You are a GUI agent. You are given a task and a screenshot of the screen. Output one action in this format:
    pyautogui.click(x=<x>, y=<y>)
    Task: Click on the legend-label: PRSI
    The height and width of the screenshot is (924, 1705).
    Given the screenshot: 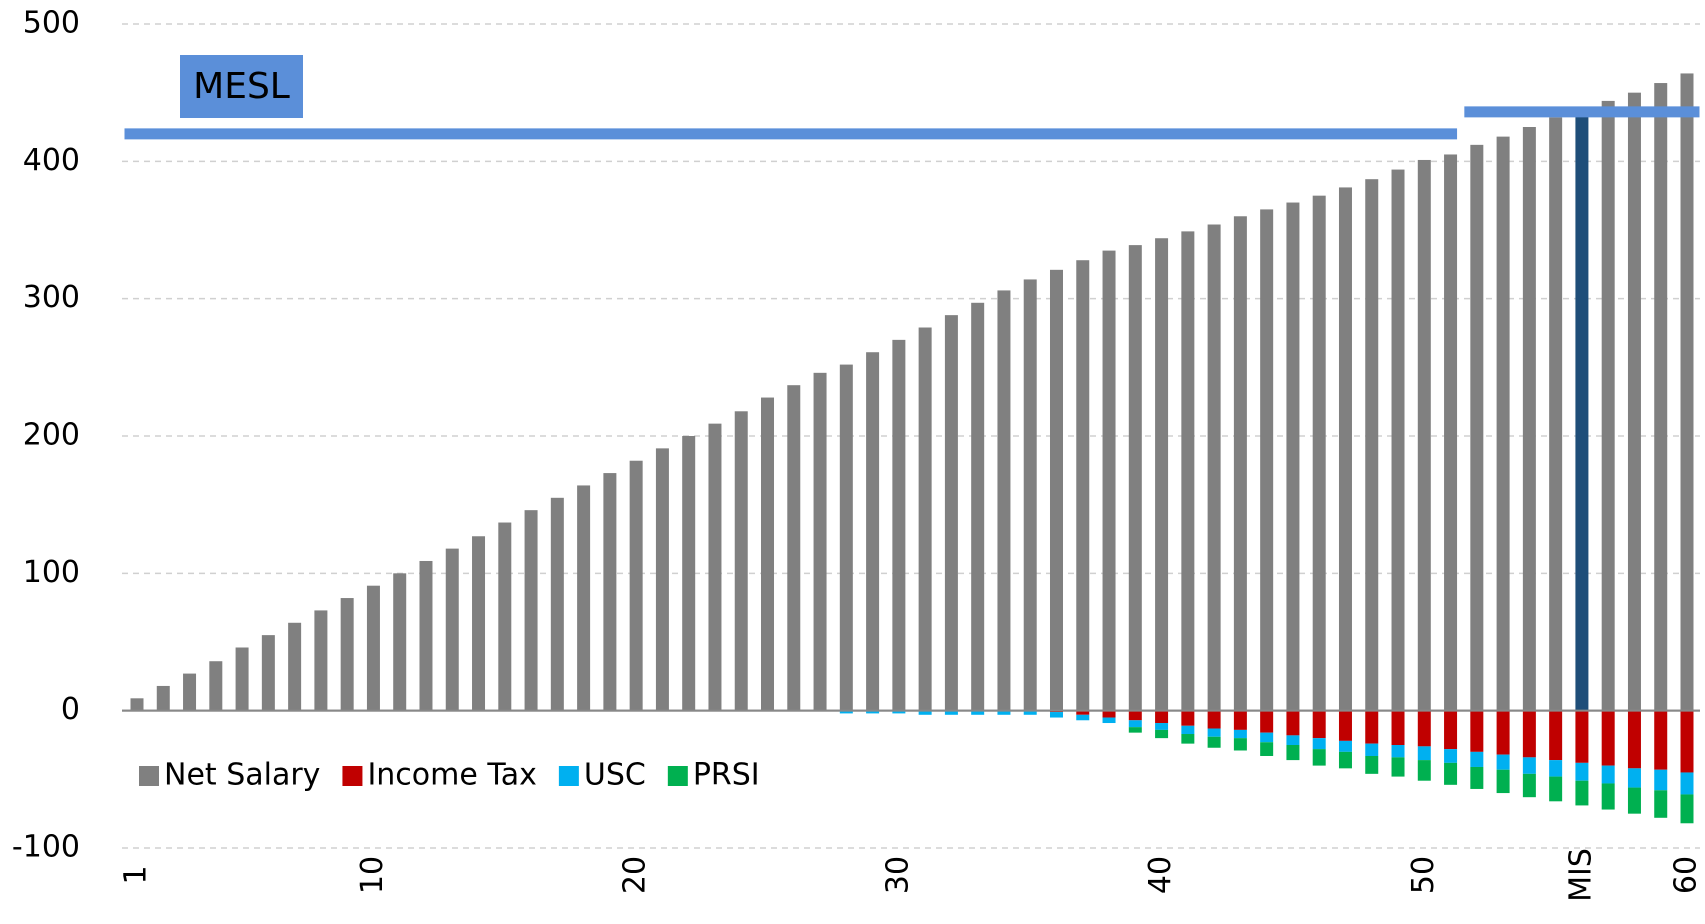 What is the action you would take?
    pyautogui.click(x=726, y=775)
    